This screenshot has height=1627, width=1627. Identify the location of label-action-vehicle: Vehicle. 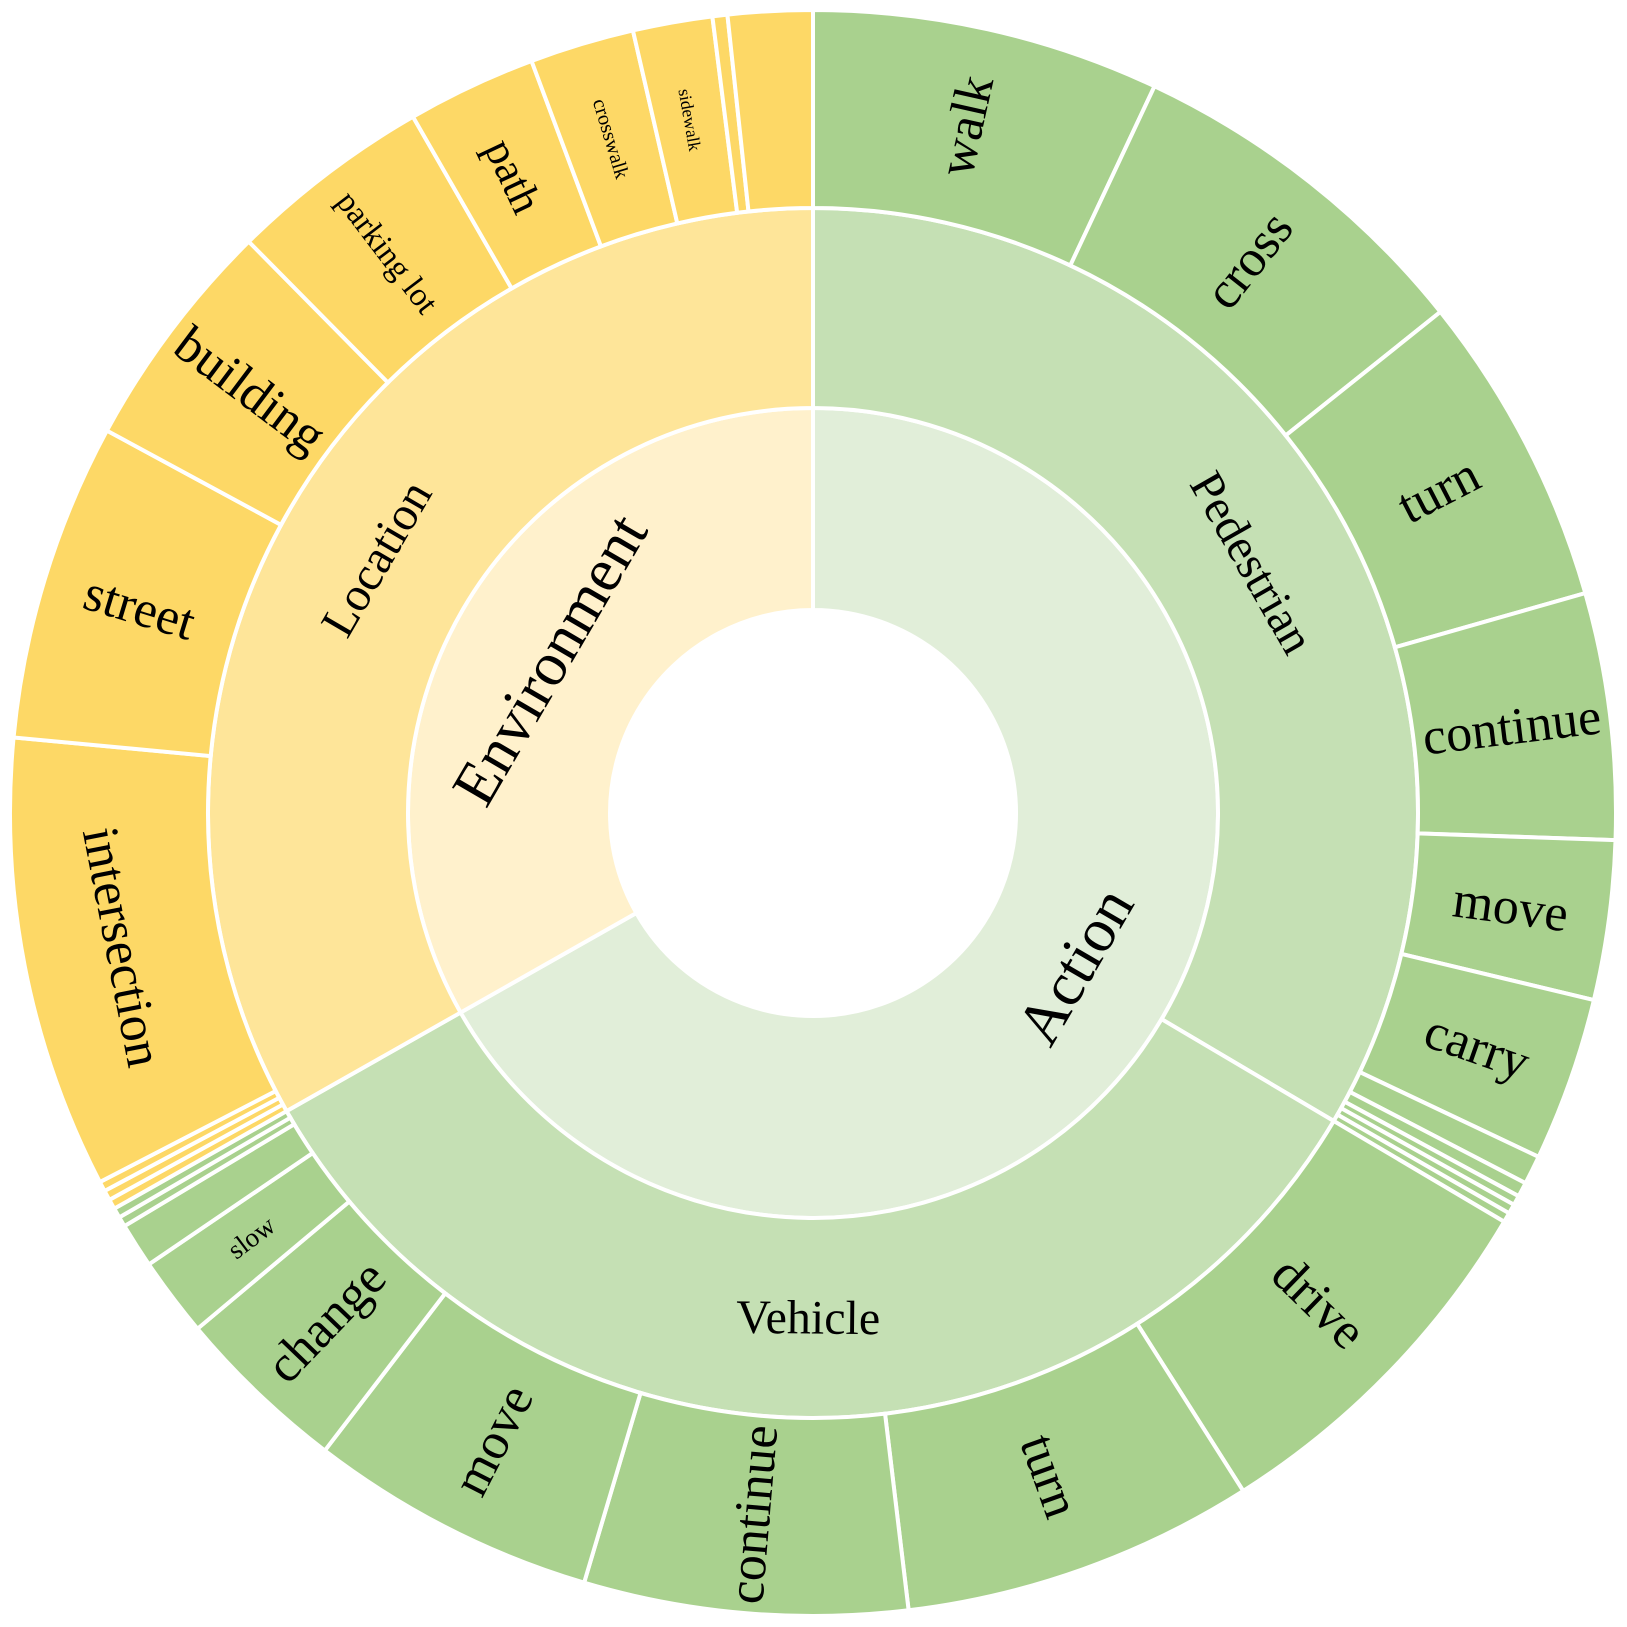
(808, 1318).